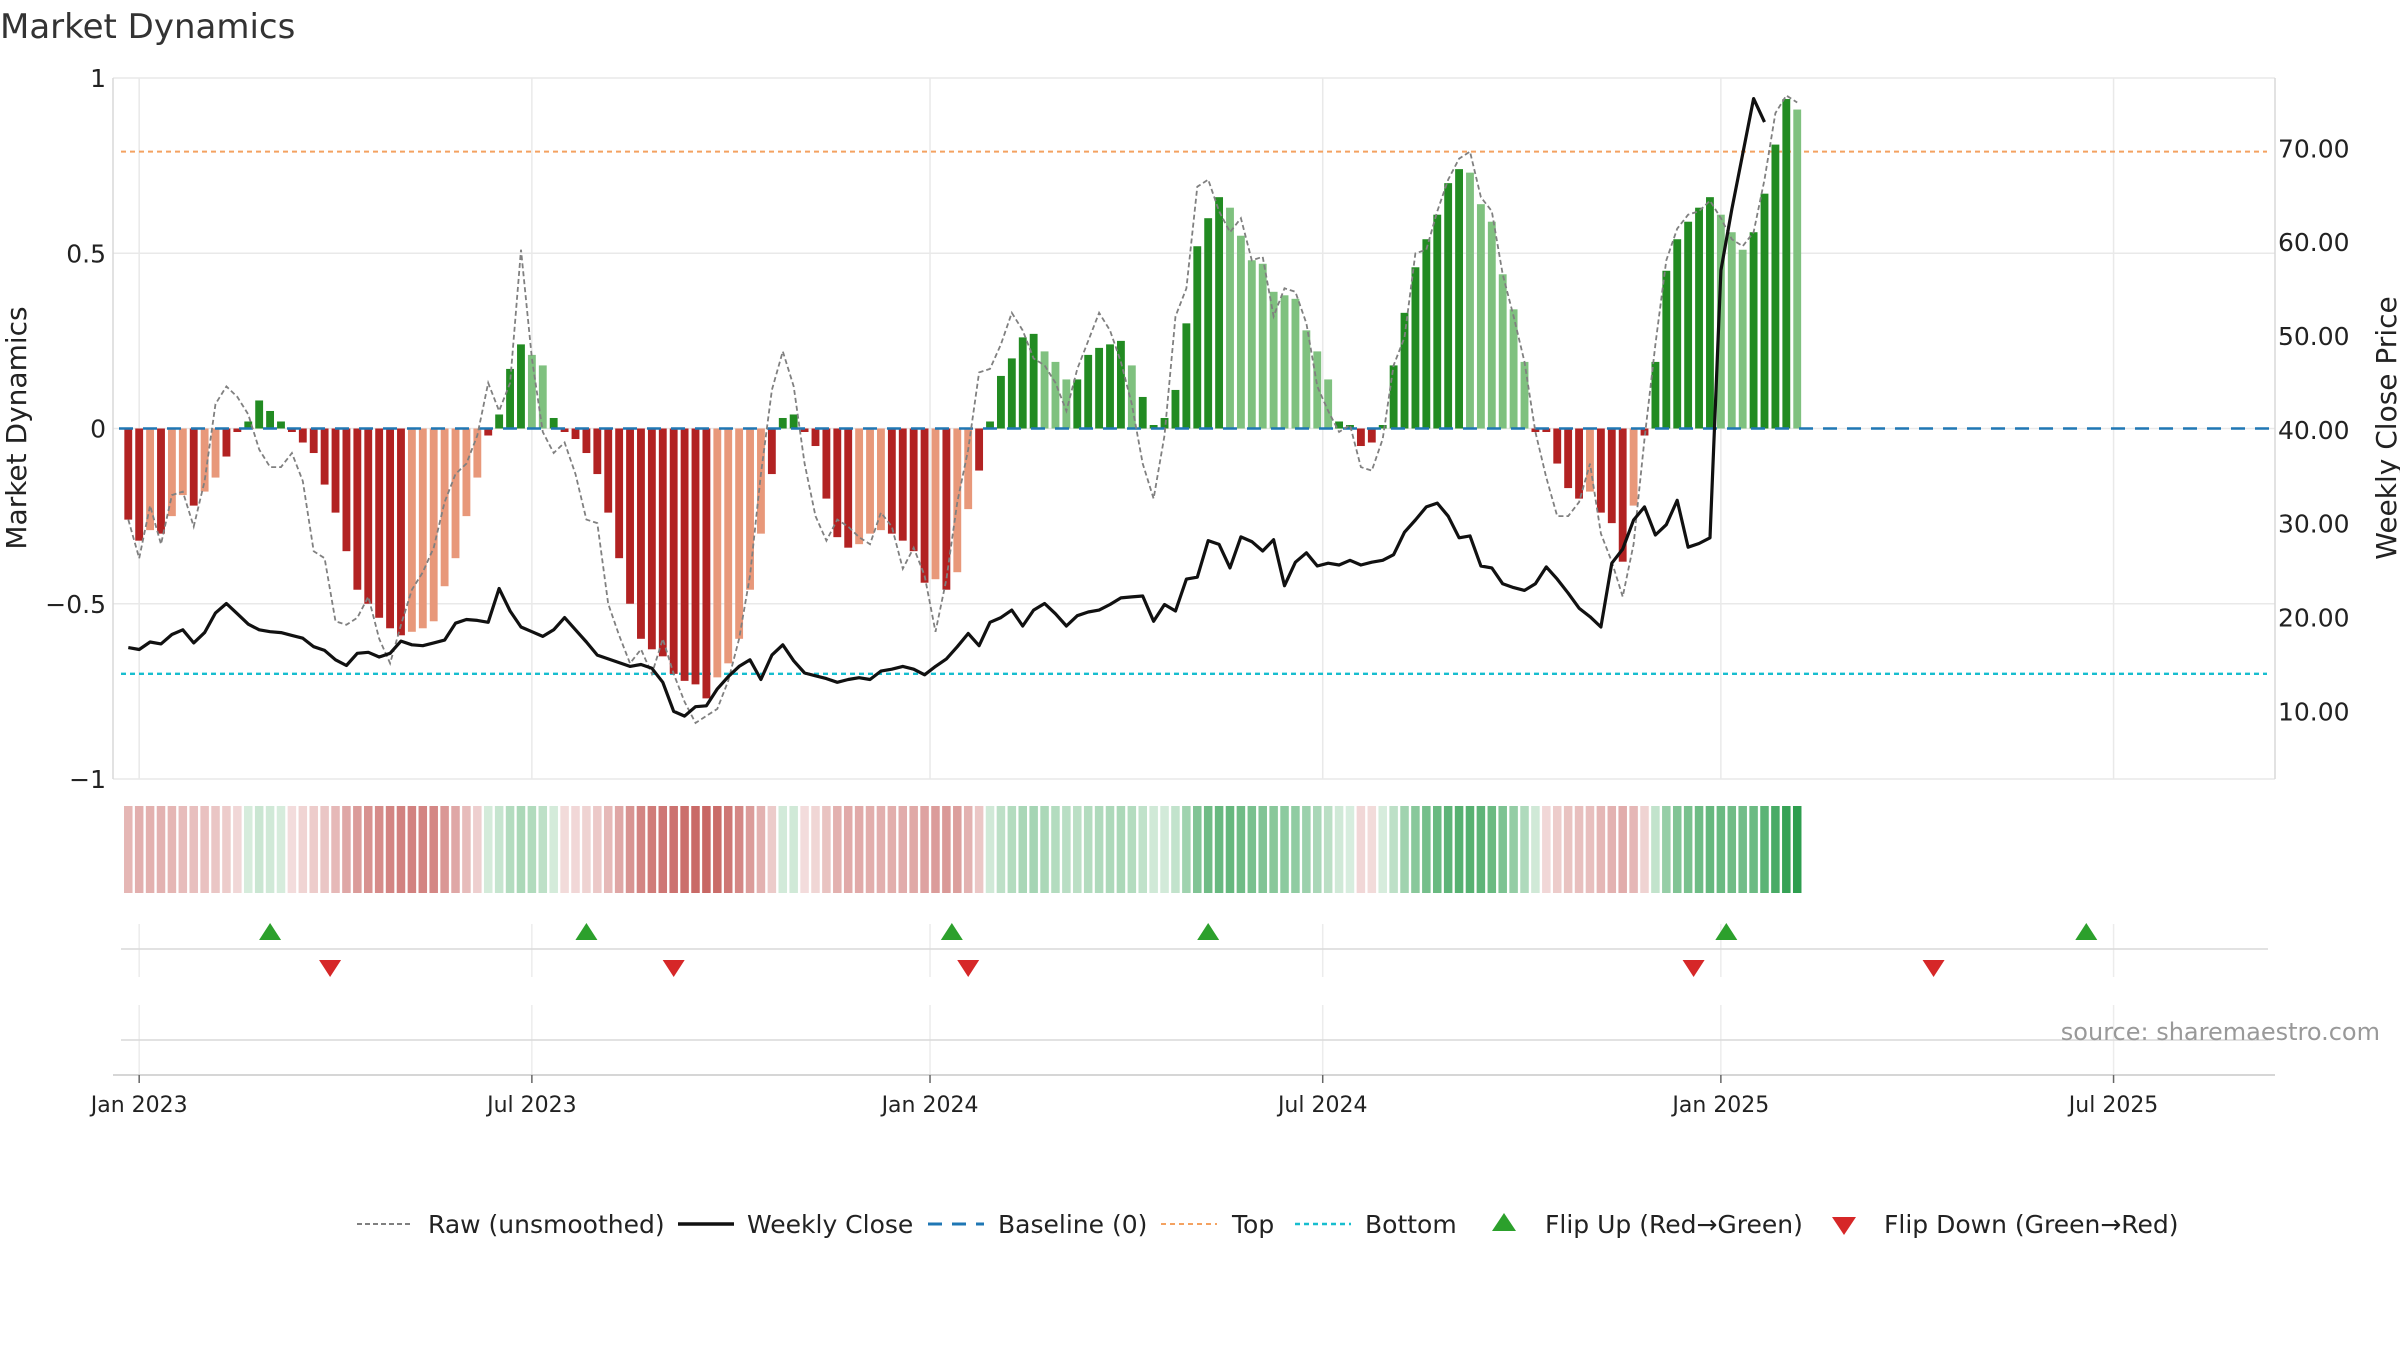 The width and height of the screenshot is (2400, 1350). What do you see at coordinates (1194, 950) in the screenshot?
I see `flip-events-panel` at bounding box center [1194, 950].